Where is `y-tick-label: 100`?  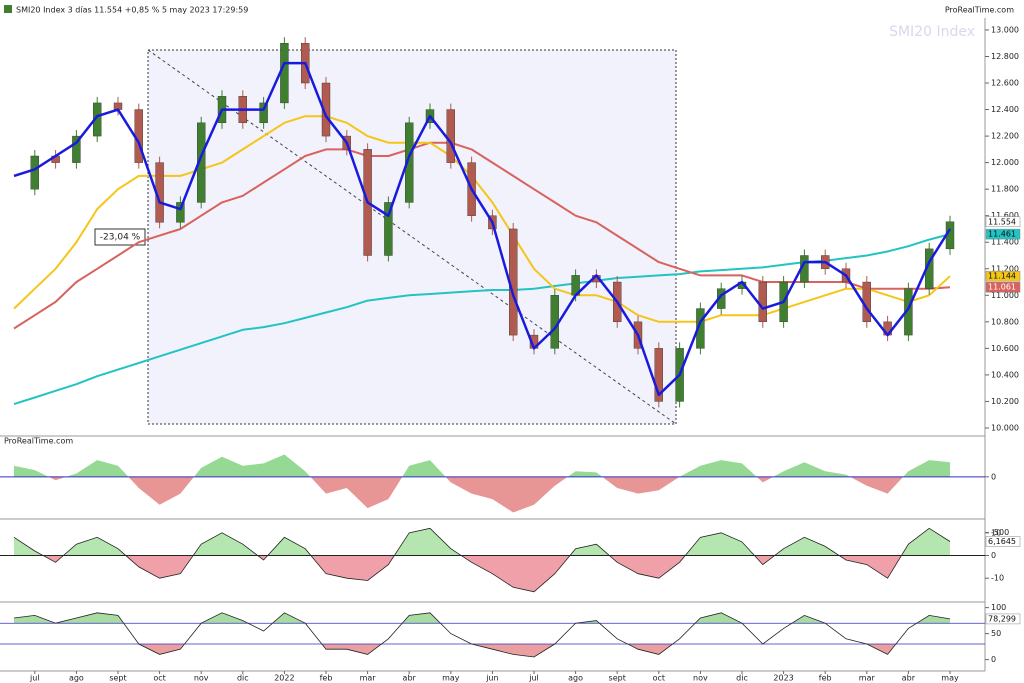 y-tick-label: 100 is located at coordinates (998, 607).